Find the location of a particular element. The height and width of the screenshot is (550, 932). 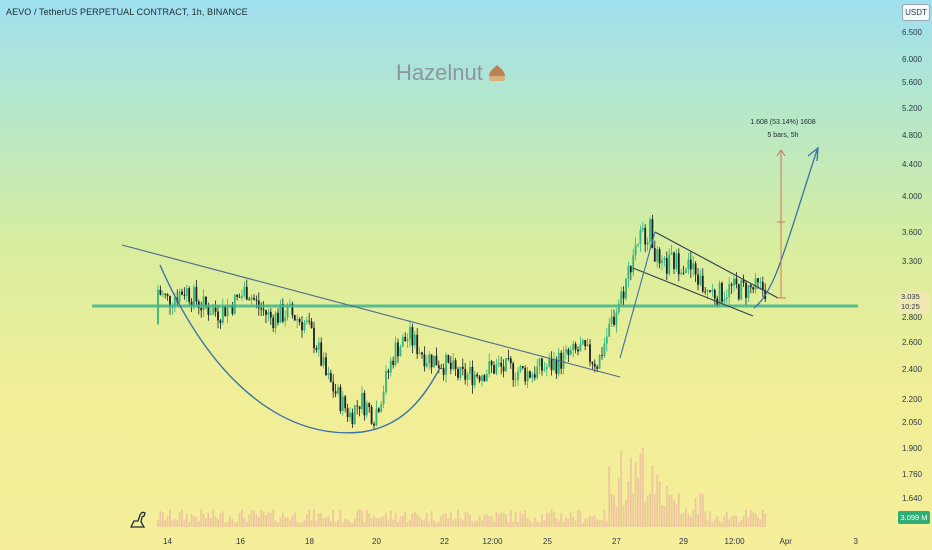

descending-trendline is located at coordinates (371, 311).